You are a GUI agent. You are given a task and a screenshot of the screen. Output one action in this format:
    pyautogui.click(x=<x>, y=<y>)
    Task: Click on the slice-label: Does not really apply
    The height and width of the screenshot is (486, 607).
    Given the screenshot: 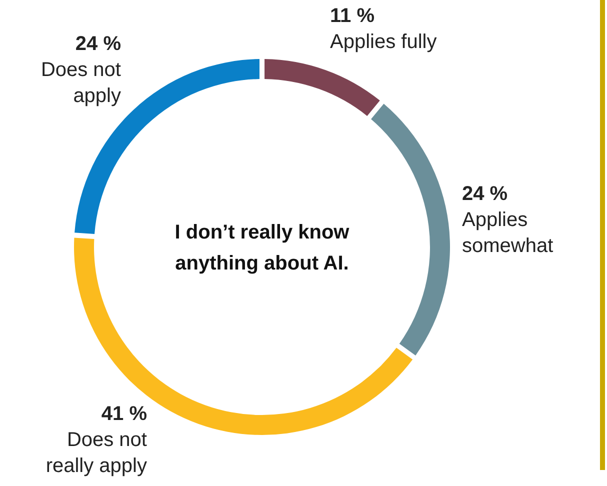 What is the action you would take?
    pyautogui.click(x=97, y=453)
    